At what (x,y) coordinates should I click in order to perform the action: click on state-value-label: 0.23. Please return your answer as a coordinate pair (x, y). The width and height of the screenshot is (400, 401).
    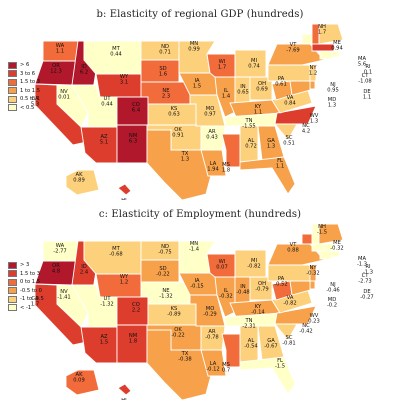
    Looking at the image, I should click on (314, 322).